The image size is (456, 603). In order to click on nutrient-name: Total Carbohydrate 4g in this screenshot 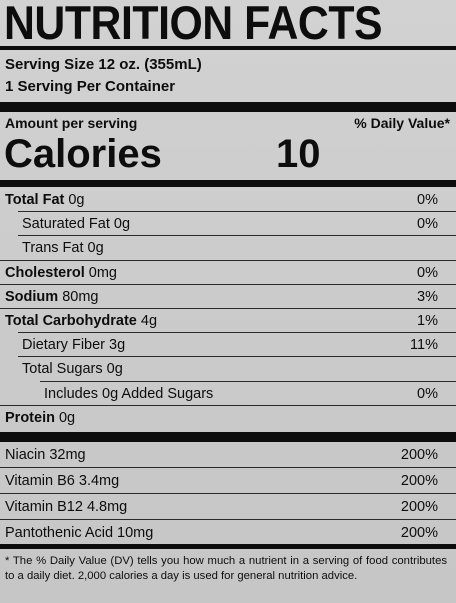, I will do `click(81, 321)`.